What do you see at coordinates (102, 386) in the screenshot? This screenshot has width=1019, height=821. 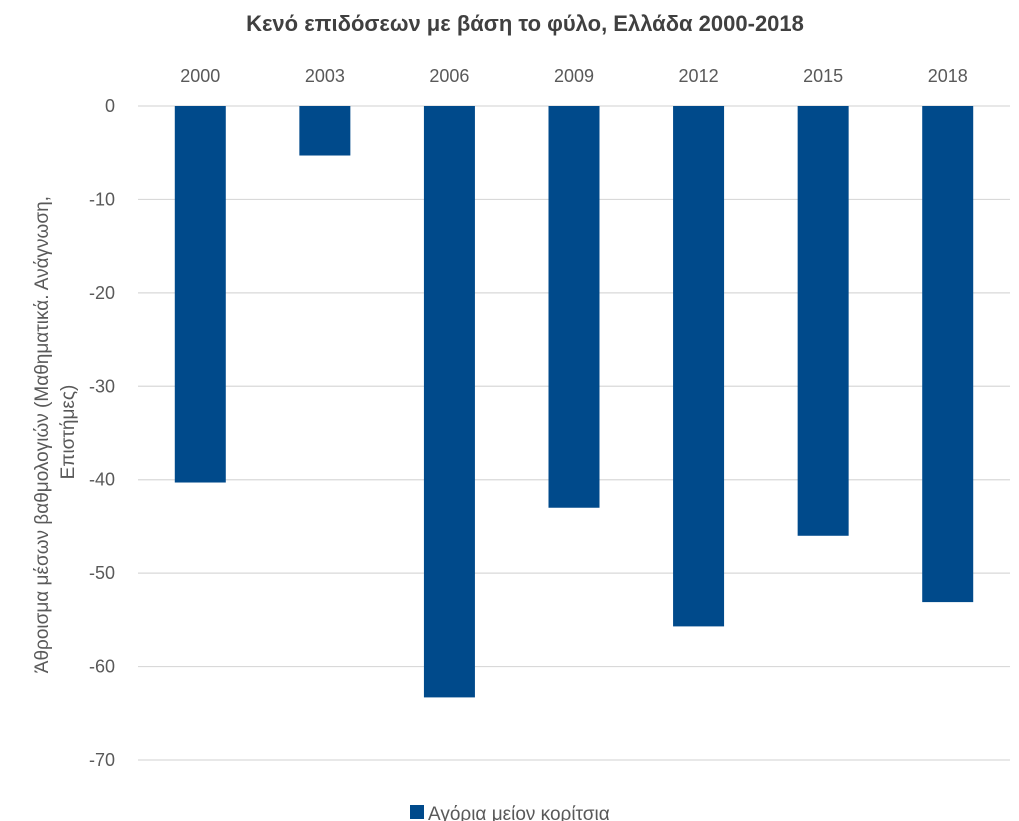 I see `y-tick-label: -30` at bounding box center [102, 386].